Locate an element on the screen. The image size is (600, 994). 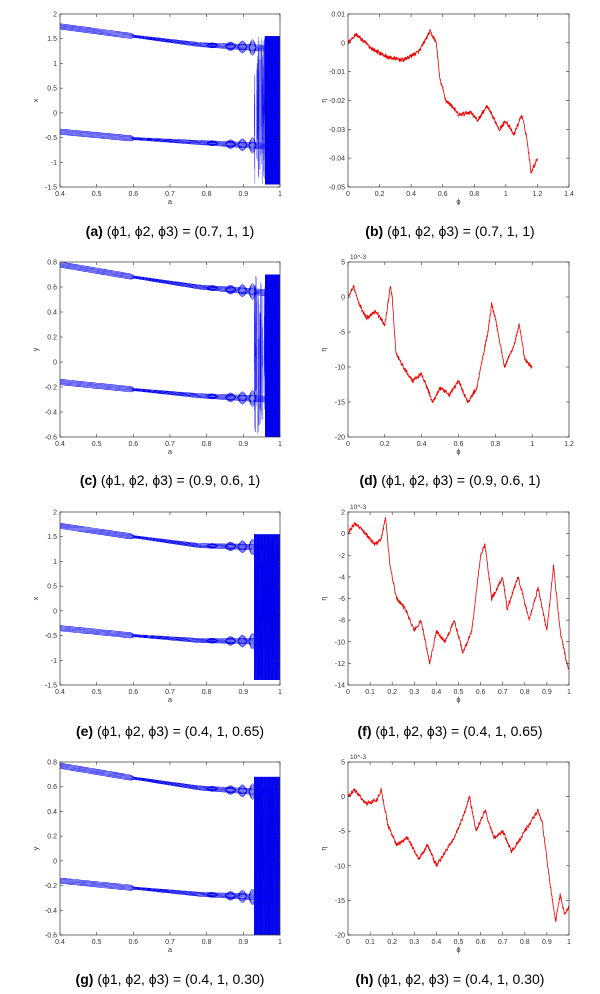
y-tick-label: 0.01 is located at coordinates (338, 15).